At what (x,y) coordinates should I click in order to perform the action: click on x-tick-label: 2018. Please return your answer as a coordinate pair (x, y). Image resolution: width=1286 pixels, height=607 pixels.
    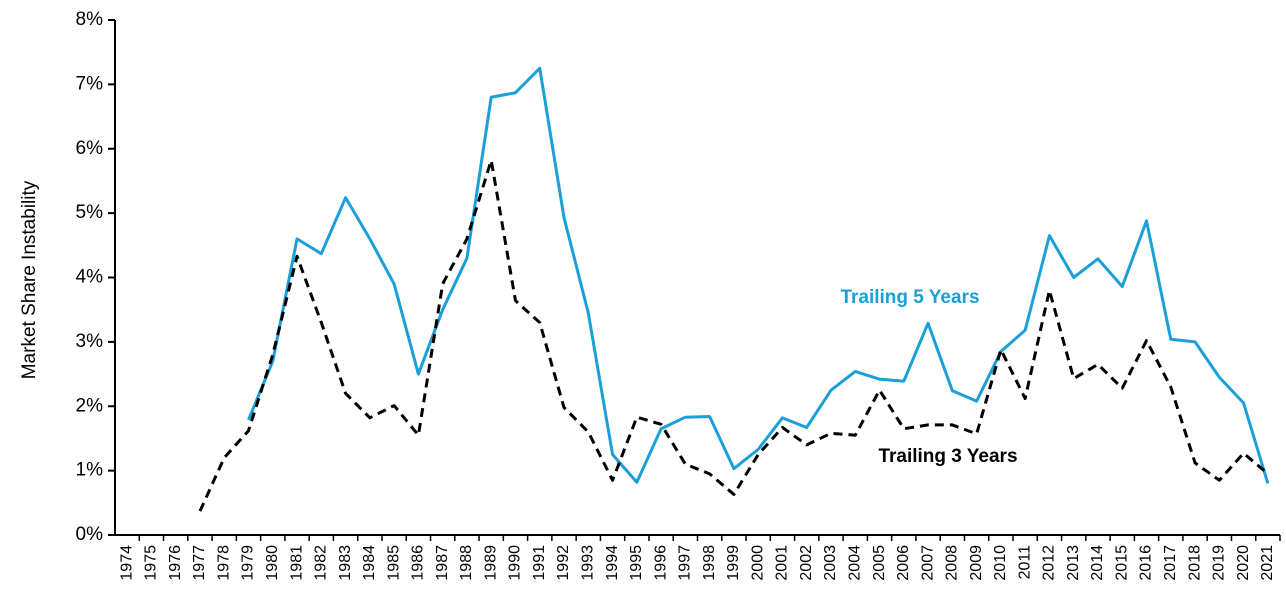
    Looking at the image, I should click on (1194, 563).